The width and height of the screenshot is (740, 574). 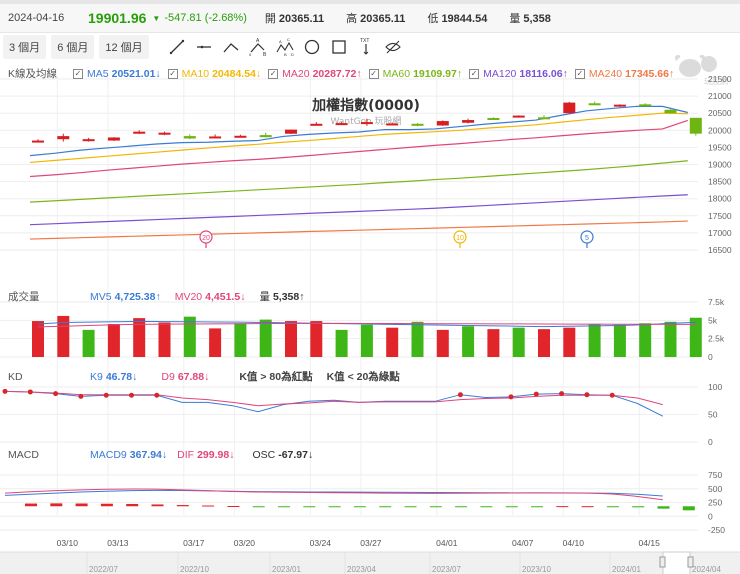 What do you see at coordinates (258, 47) in the screenshot?
I see `abc-pattern-tool-icon: A B 0` at bounding box center [258, 47].